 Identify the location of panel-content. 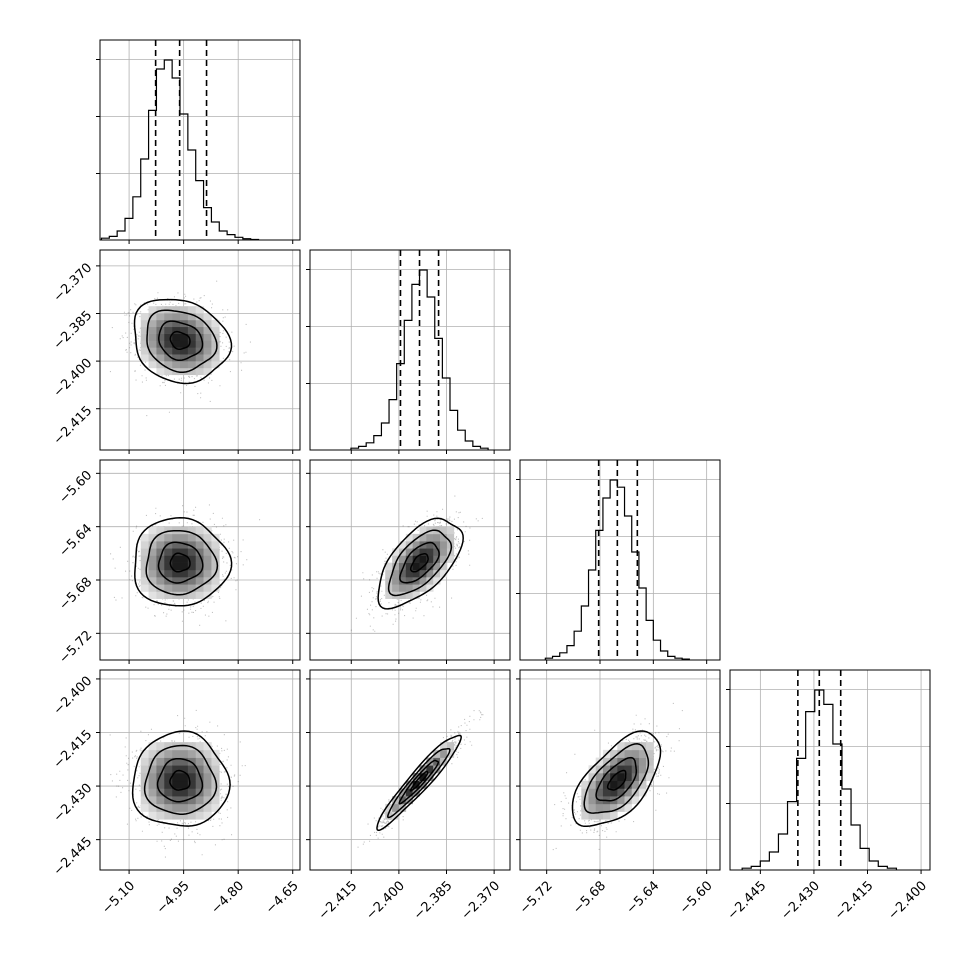
(185, 565).